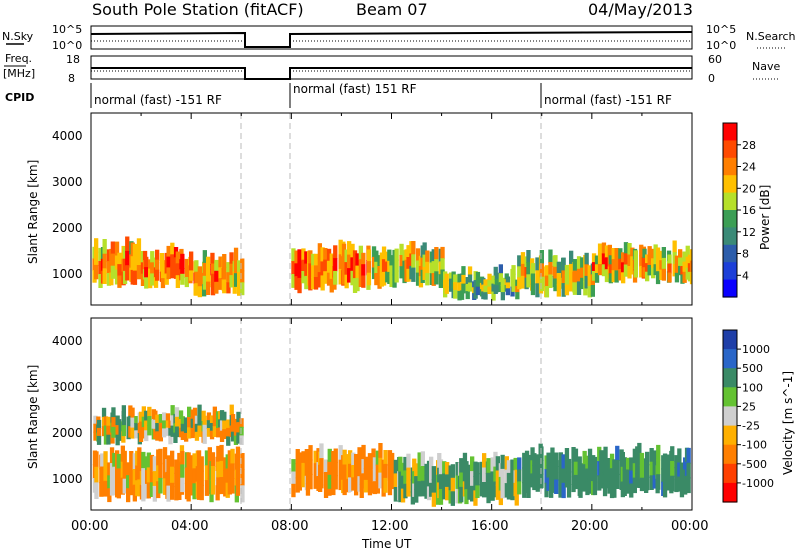 This screenshot has height=554, width=800. What do you see at coordinates (711, 78) in the screenshot?
I see `nave-tick-bottom: 0` at bounding box center [711, 78].